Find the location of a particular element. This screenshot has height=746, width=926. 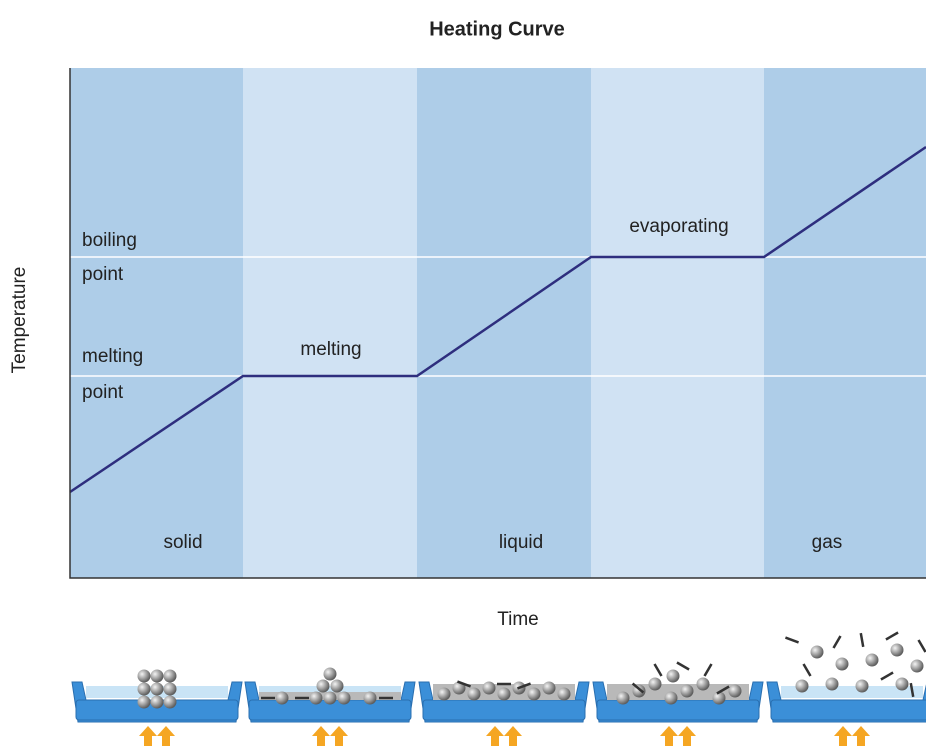

title: Heating Curve is located at coordinates (497, 29).